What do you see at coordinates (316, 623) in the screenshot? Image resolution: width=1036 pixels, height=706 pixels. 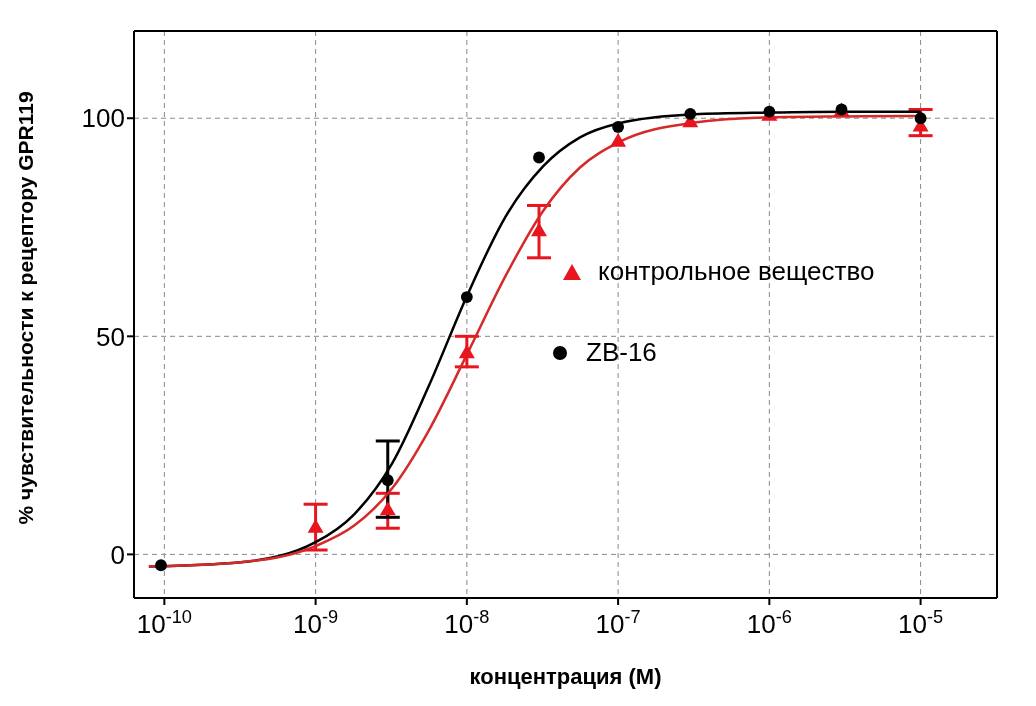 I see `x-tick-label: 10$^{-9}$` at bounding box center [316, 623].